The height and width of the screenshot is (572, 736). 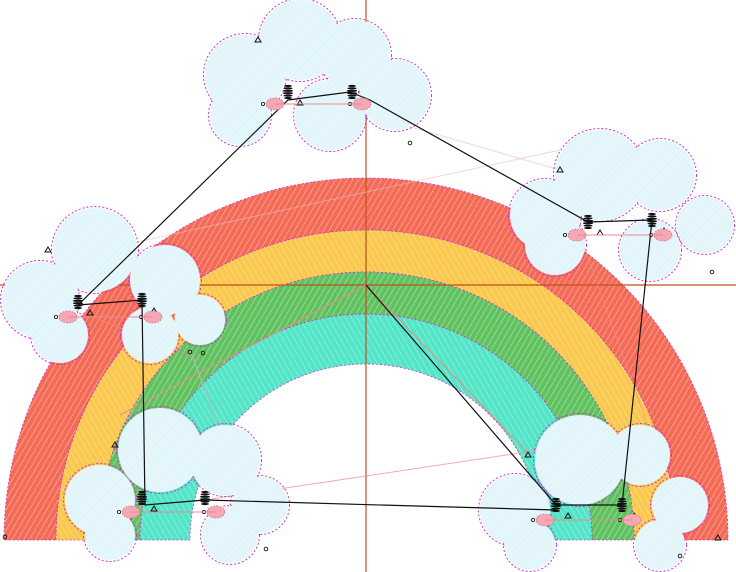 I want to click on cloud-top, so click(x=317, y=76).